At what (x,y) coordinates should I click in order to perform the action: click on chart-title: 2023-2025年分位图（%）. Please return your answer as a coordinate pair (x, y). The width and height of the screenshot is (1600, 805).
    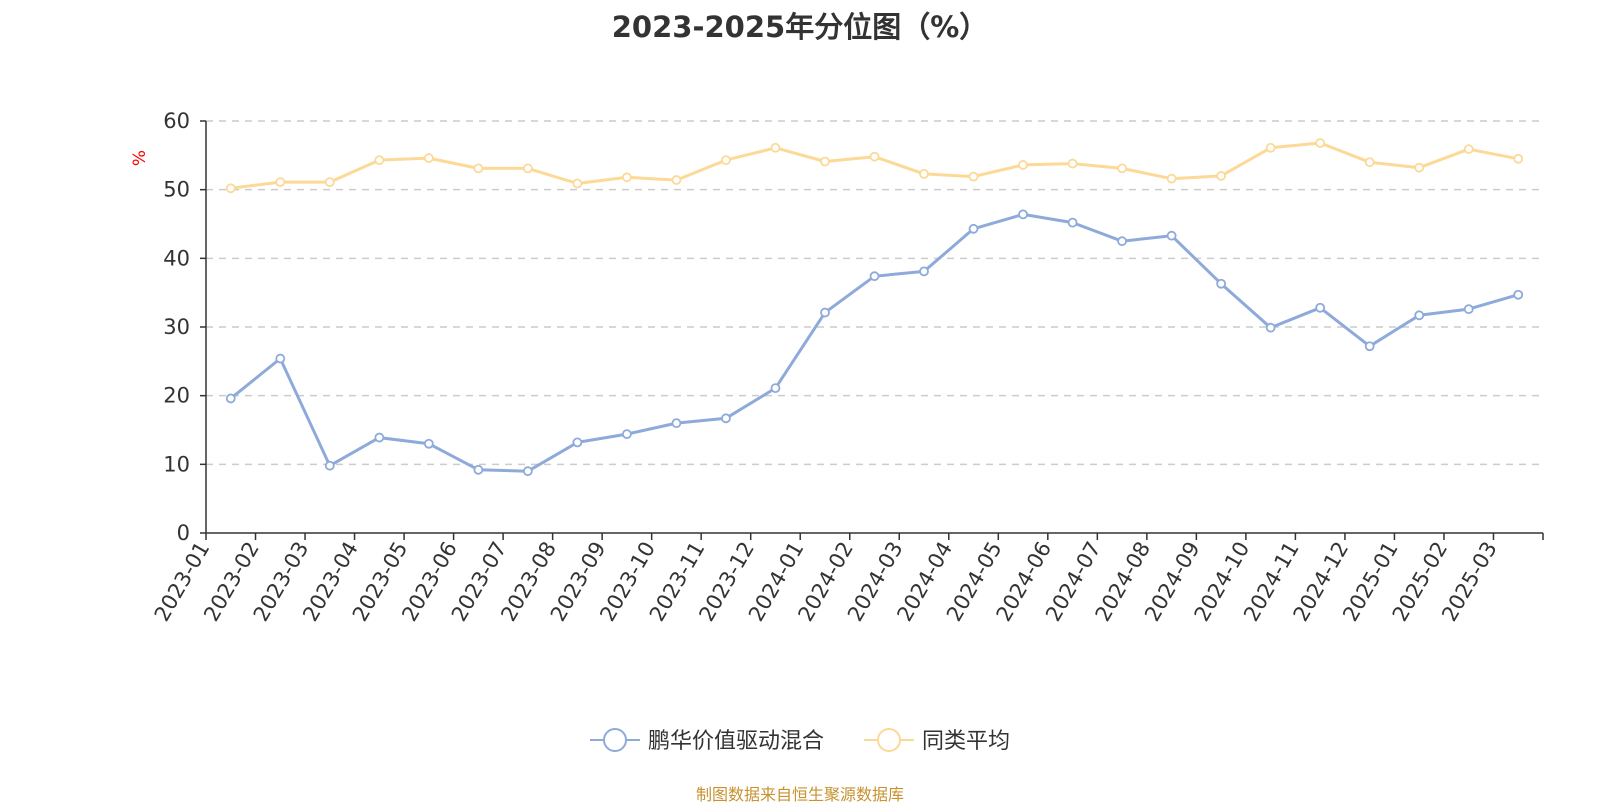
    Looking at the image, I should click on (800, 27).